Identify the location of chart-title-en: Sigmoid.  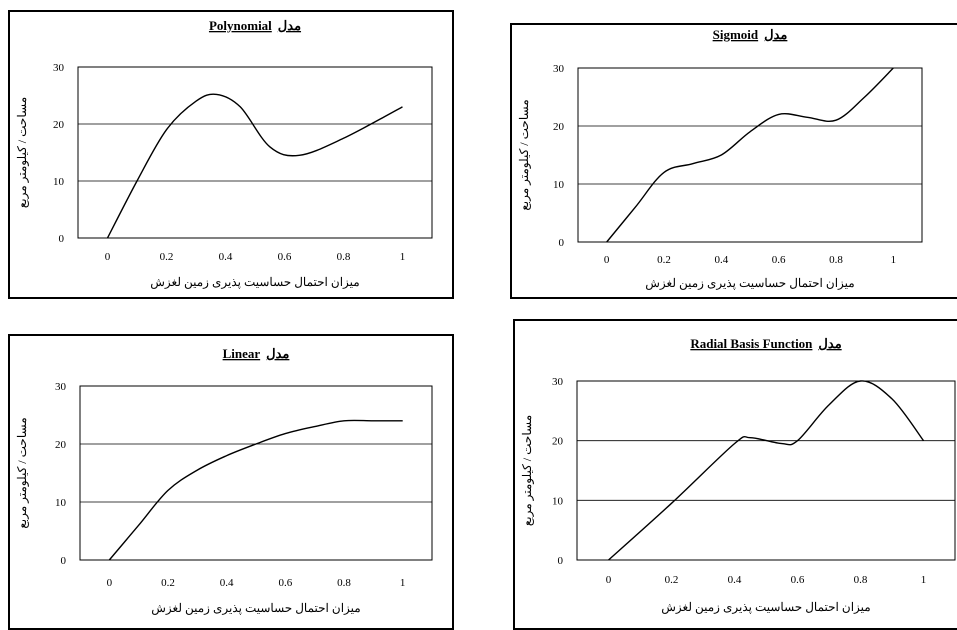
(736, 34).